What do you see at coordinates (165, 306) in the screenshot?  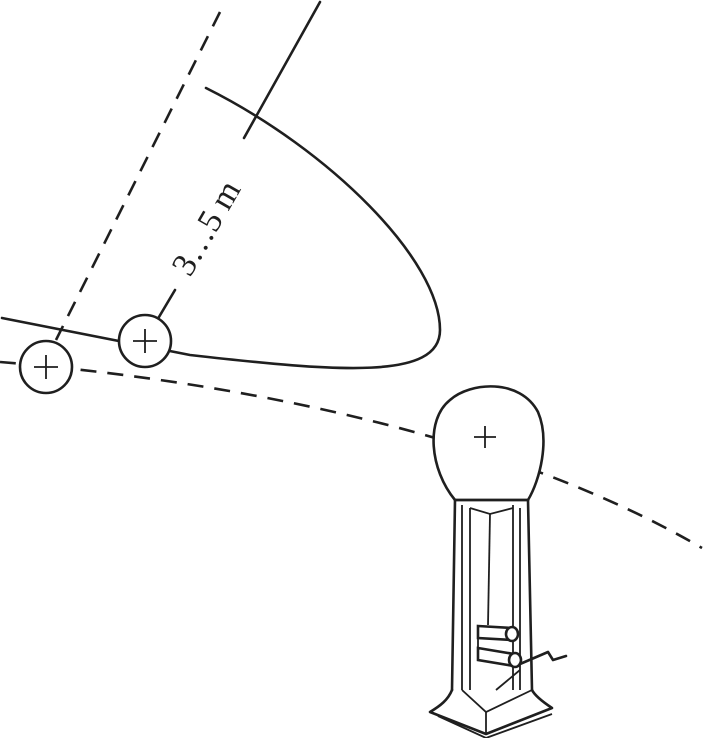 I see `dimension-line-lower` at bounding box center [165, 306].